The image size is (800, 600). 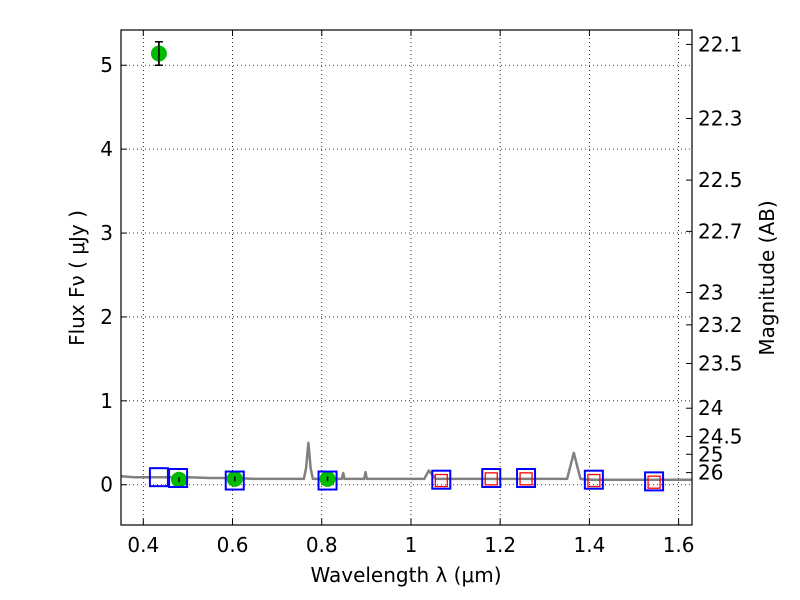 What do you see at coordinates (143, 545) in the screenshot?
I see `x-tick-label: 0.4` at bounding box center [143, 545].